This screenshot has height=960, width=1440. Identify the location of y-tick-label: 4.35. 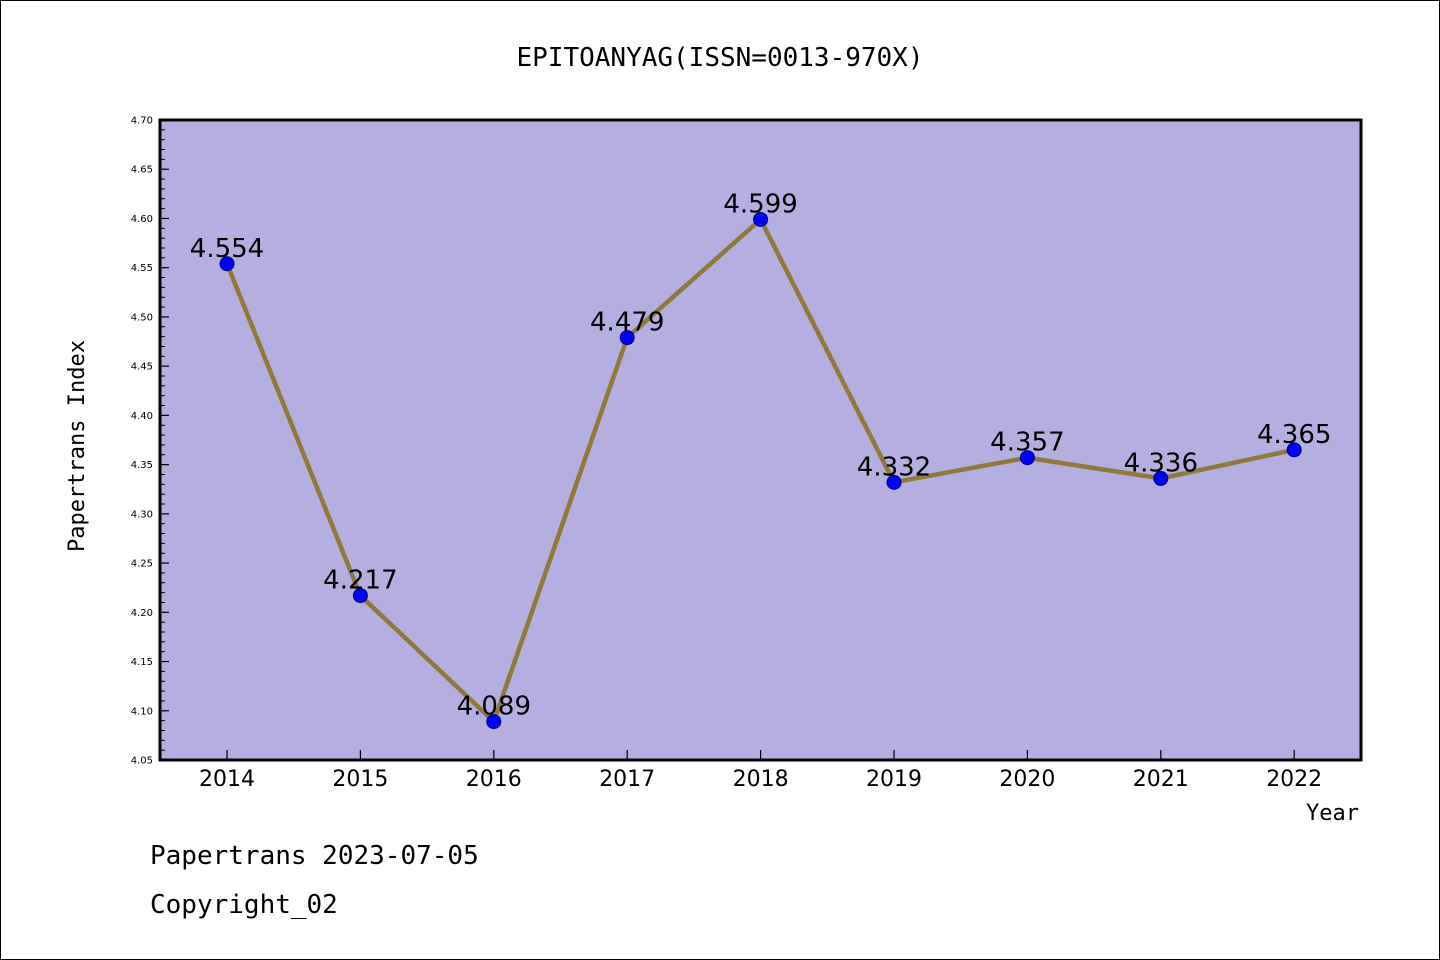
(142, 465).